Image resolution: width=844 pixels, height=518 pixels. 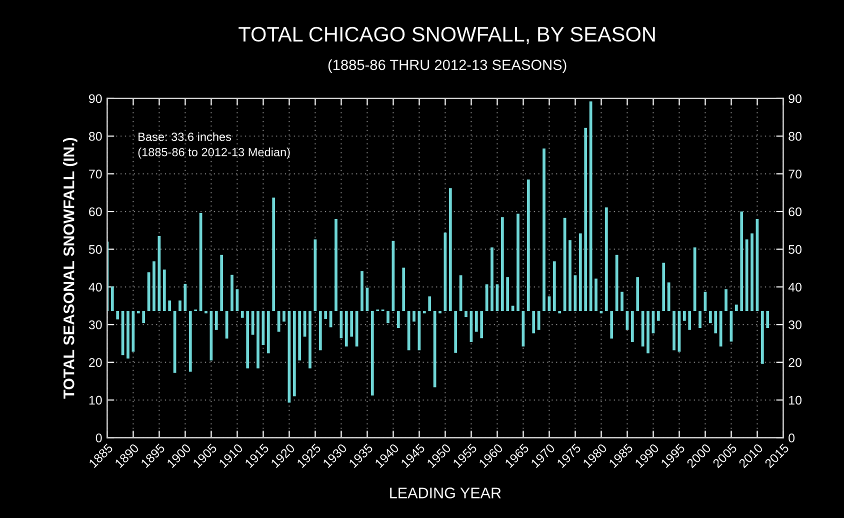 I want to click on y2-tick-label: 80, so click(x=795, y=136).